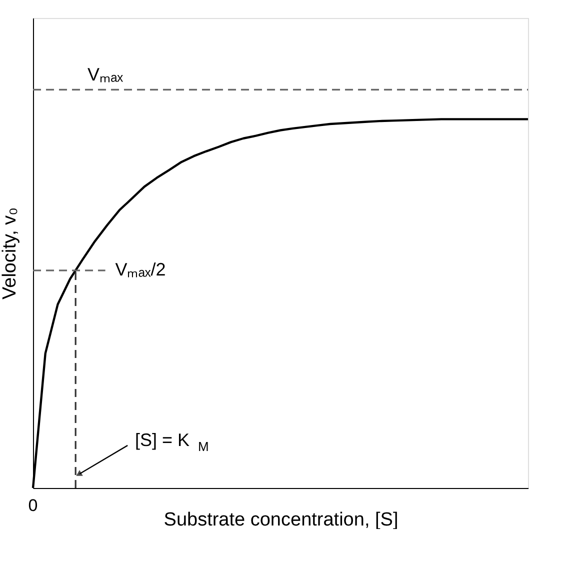 Image resolution: width=576 pixels, height=579 pixels. Describe the element at coordinates (105, 74) in the screenshot. I see `ref-line-label: Vₘₐₓ` at that location.